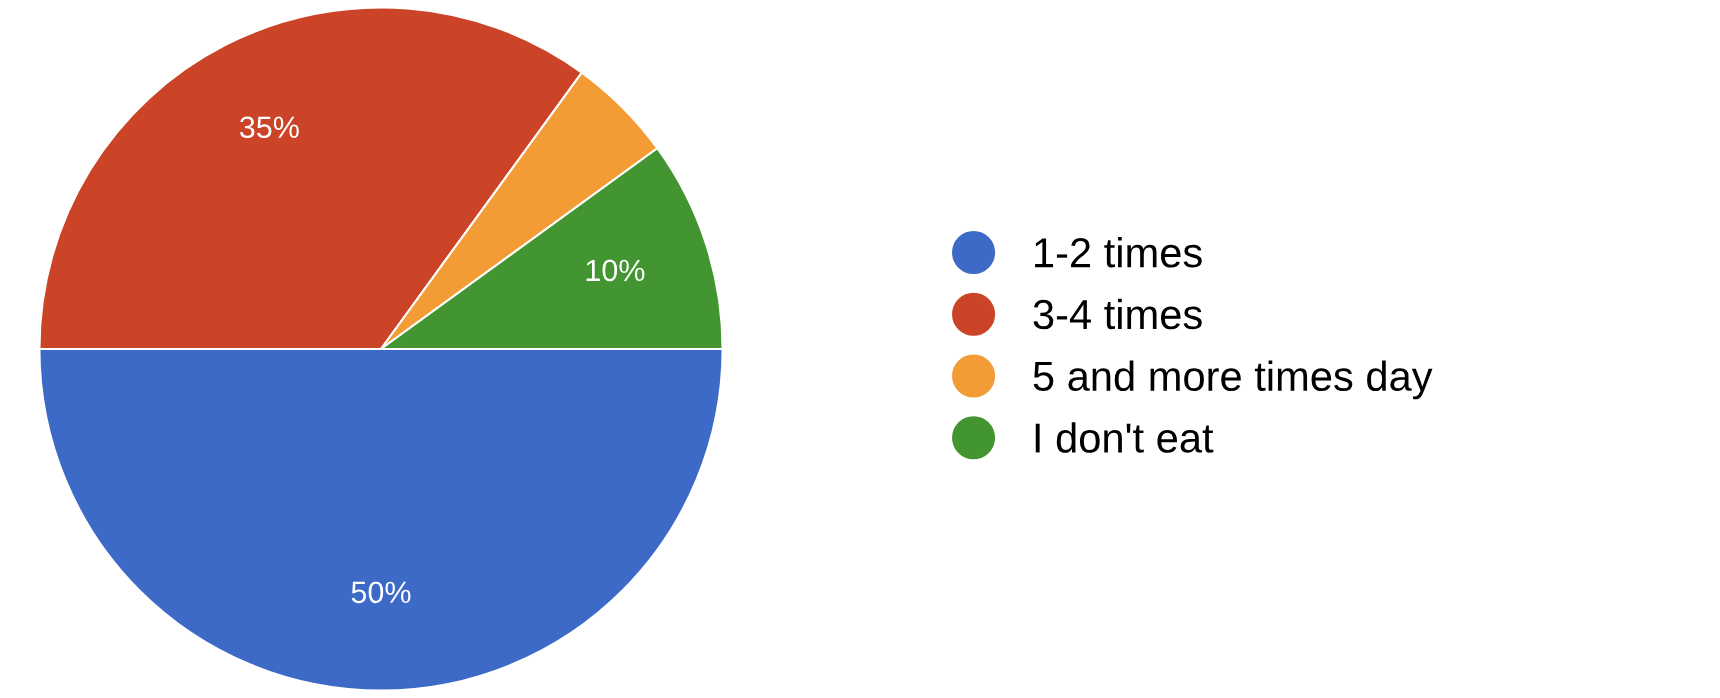  I want to click on data-label: 10%, so click(615, 270).